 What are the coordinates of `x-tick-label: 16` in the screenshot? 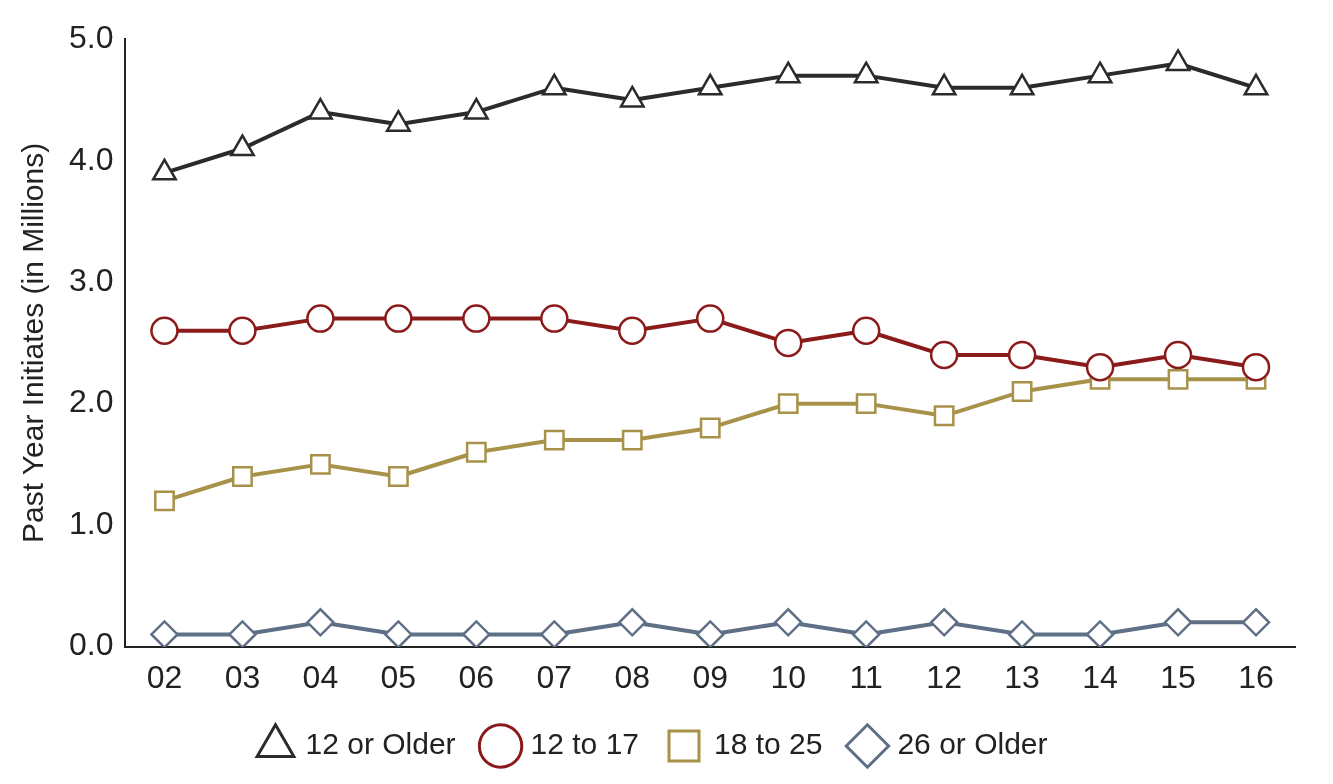 It's located at (1256, 676).